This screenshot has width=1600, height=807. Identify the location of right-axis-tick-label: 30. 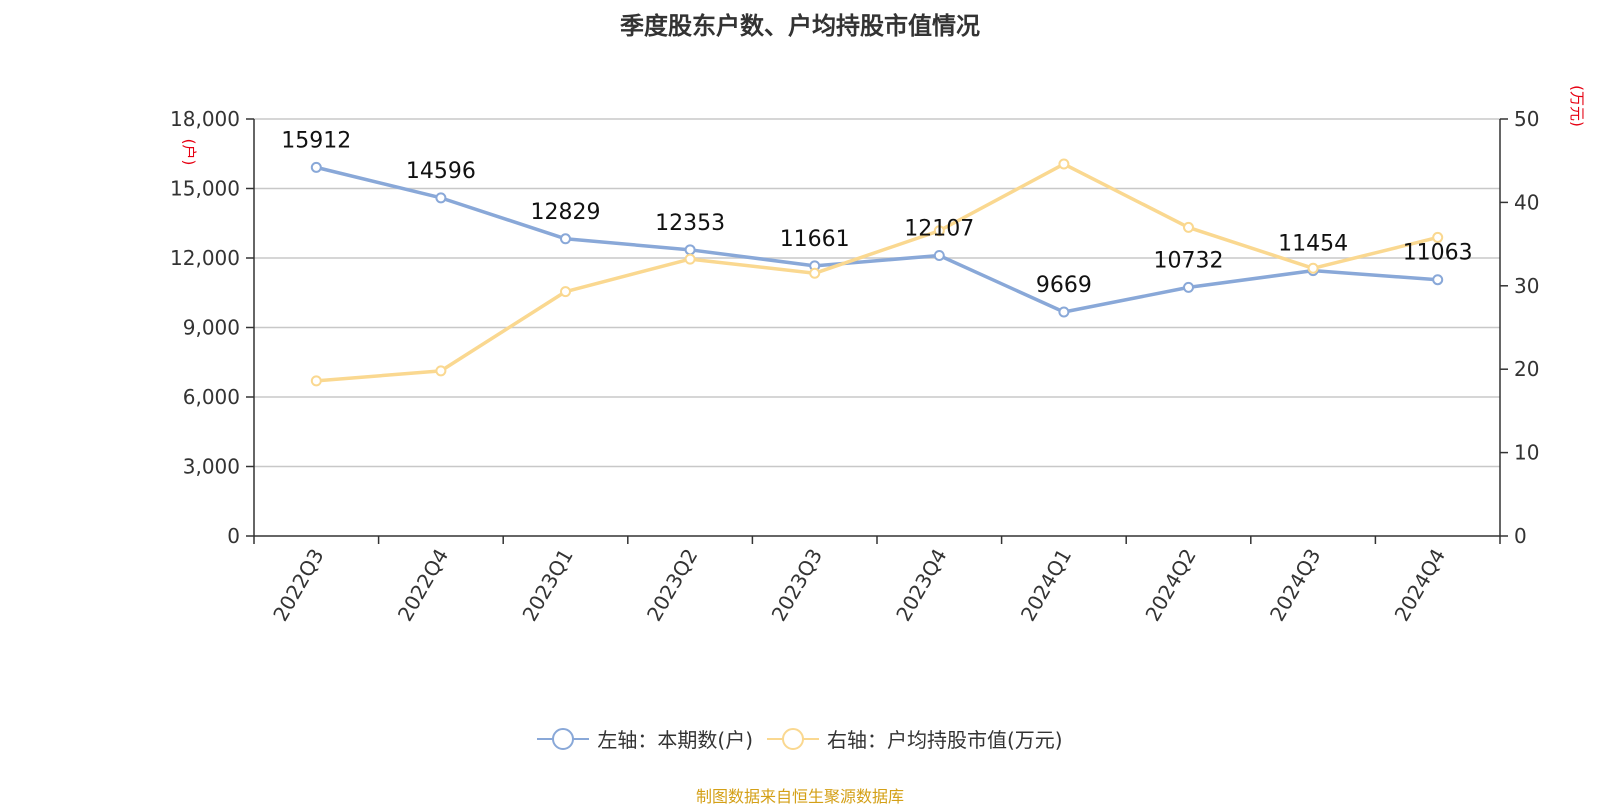
(1526, 286).